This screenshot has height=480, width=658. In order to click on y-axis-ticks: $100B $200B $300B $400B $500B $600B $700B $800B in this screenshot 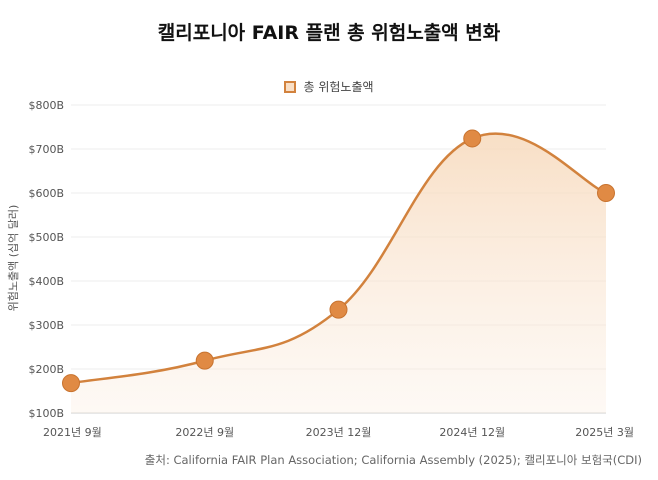, I will do `click(46, 259)`.